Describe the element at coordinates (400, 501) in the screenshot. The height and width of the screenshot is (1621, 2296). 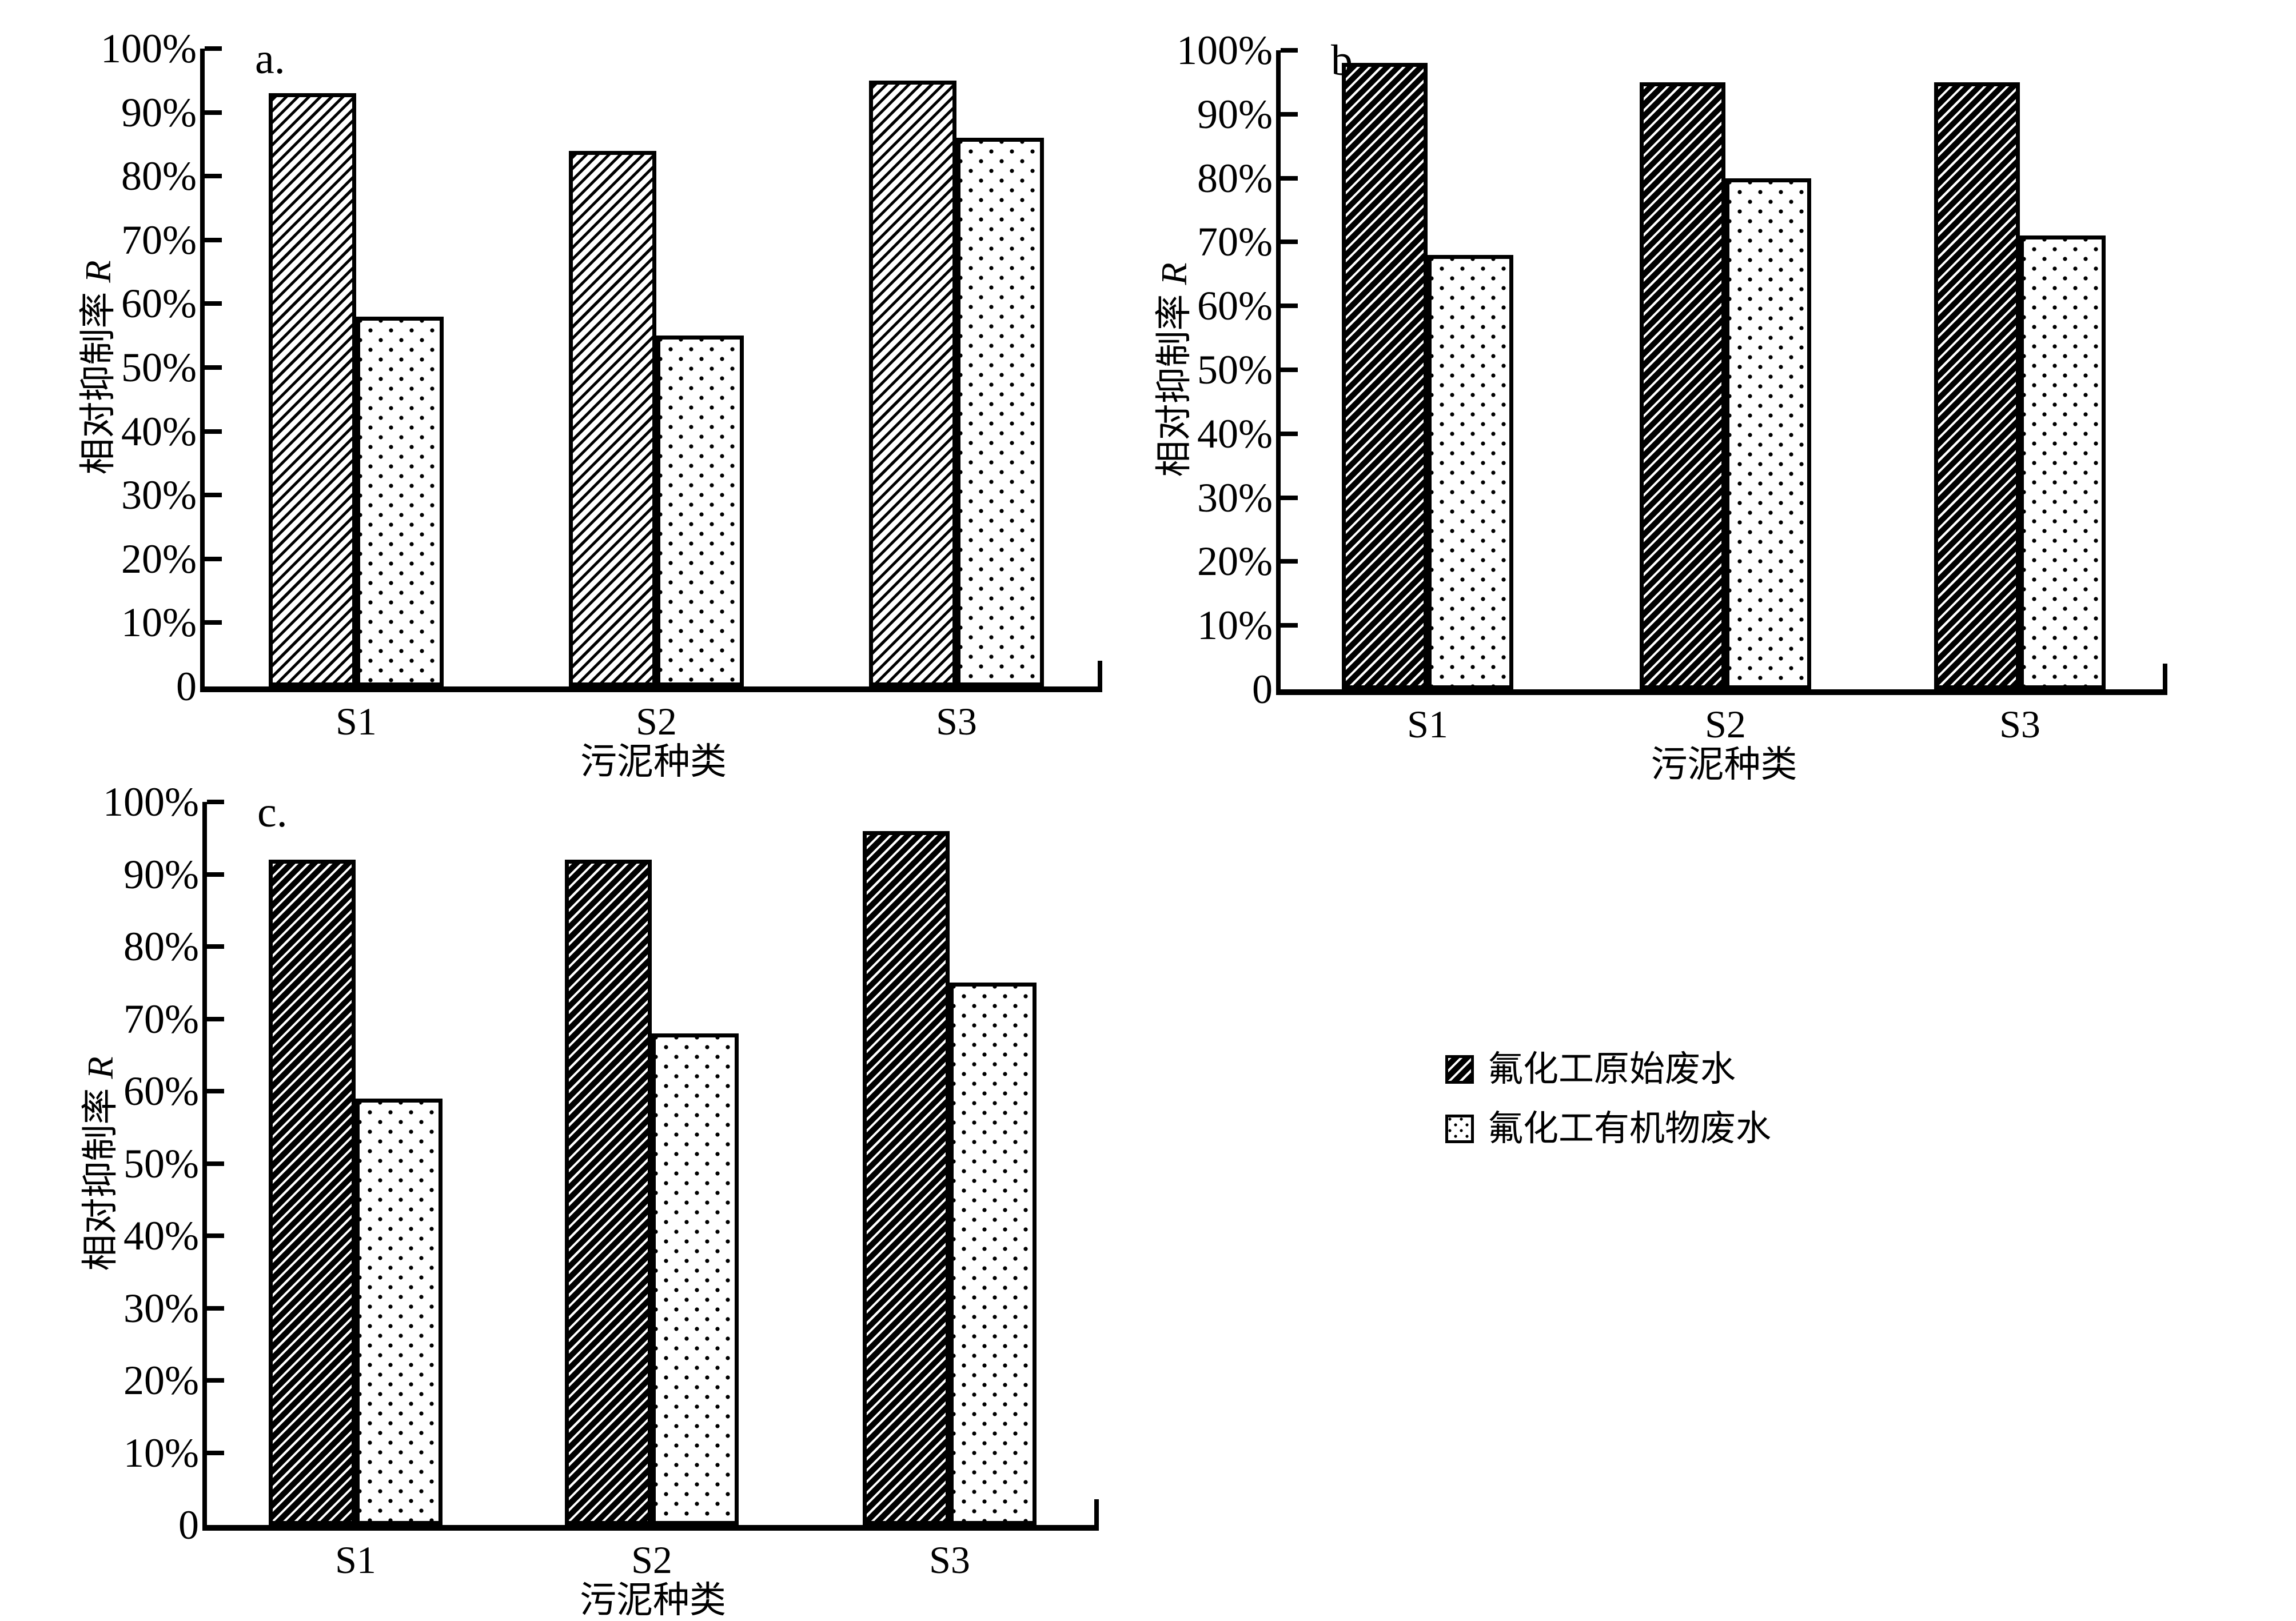
I see `bar-a-S1-series2` at that location.